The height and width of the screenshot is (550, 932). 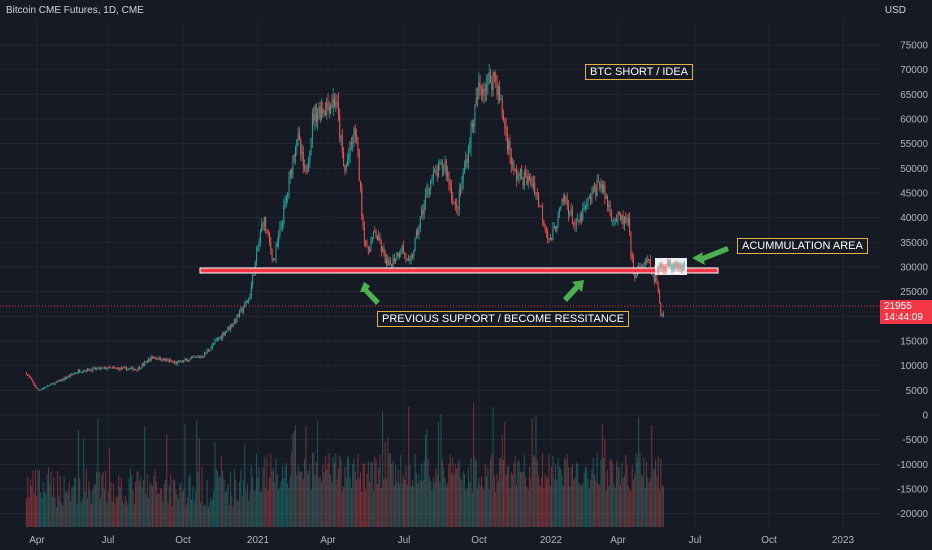 What do you see at coordinates (639, 72) in the screenshot?
I see `idea-note: BTC SHORT / IDEA` at bounding box center [639, 72].